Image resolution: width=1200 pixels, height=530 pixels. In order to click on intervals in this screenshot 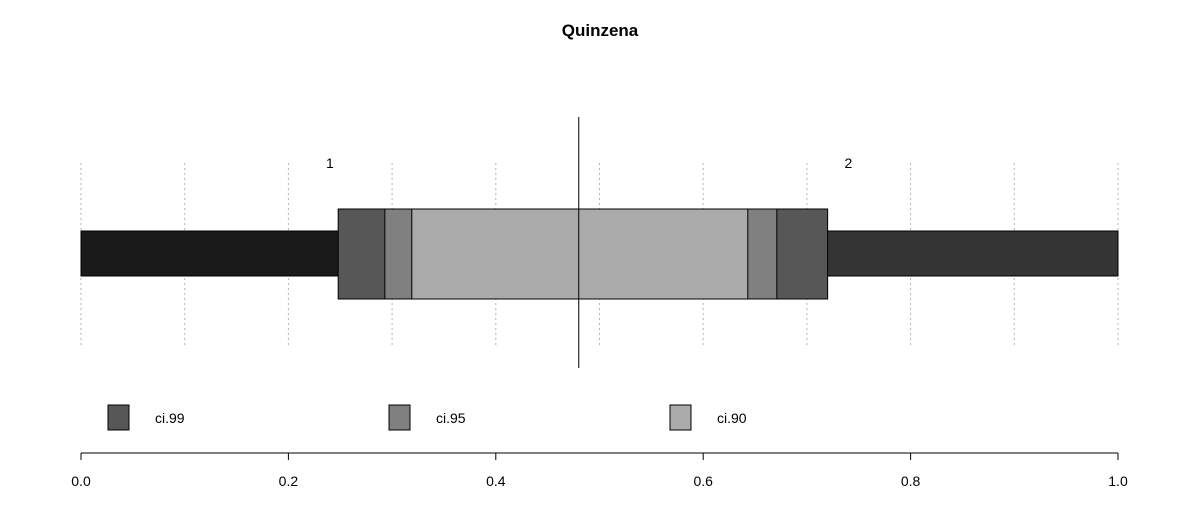, I will do `click(583, 254)`.